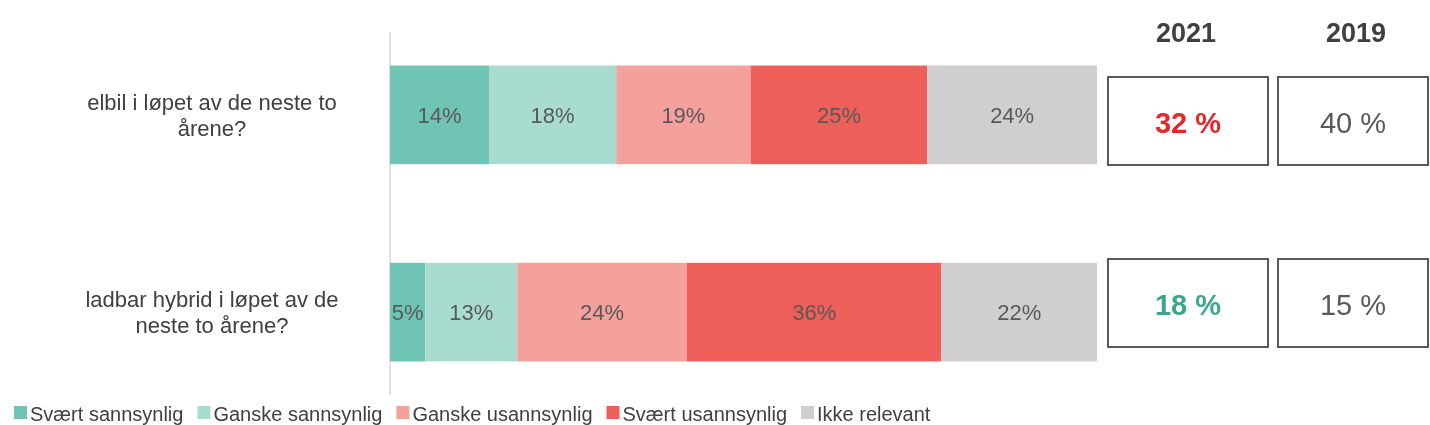  What do you see at coordinates (705, 414) in the screenshot?
I see `legend-label: Svært usannsynlig` at bounding box center [705, 414].